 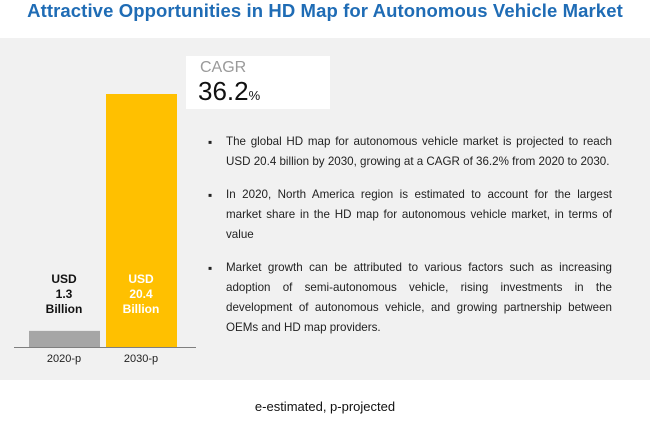 I want to click on cagr-value: 36.2%, so click(x=229, y=91).